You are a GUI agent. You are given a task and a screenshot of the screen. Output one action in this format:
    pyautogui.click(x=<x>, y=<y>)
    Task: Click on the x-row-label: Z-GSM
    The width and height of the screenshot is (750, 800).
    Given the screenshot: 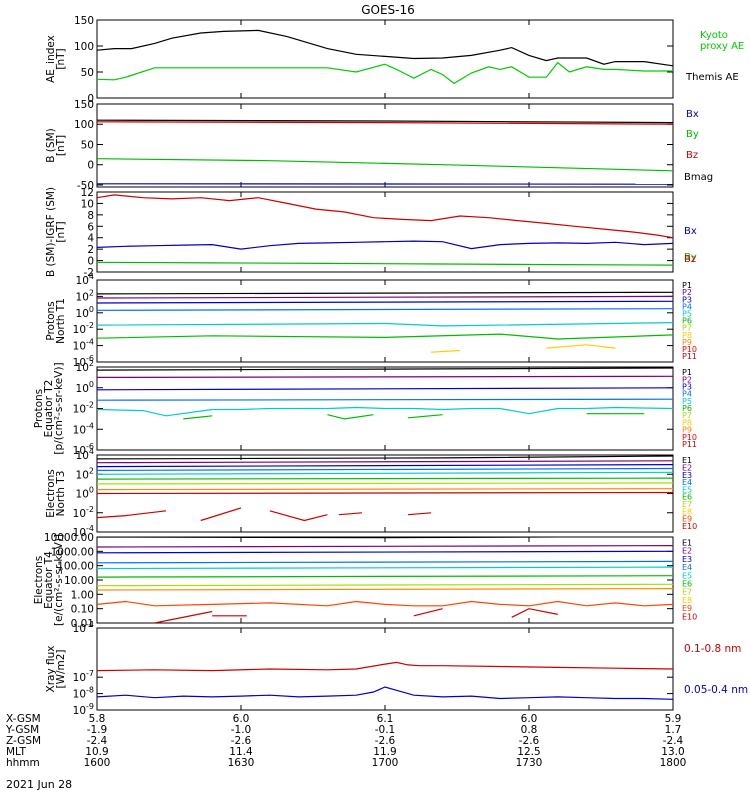 What is the action you would take?
    pyautogui.click(x=23, y=741)
    